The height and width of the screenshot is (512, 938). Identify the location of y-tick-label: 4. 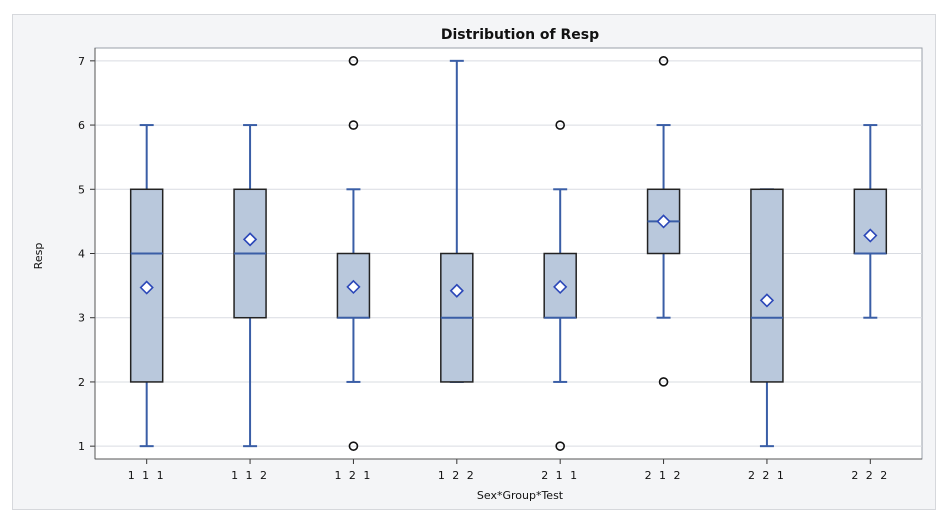
(81, 254).